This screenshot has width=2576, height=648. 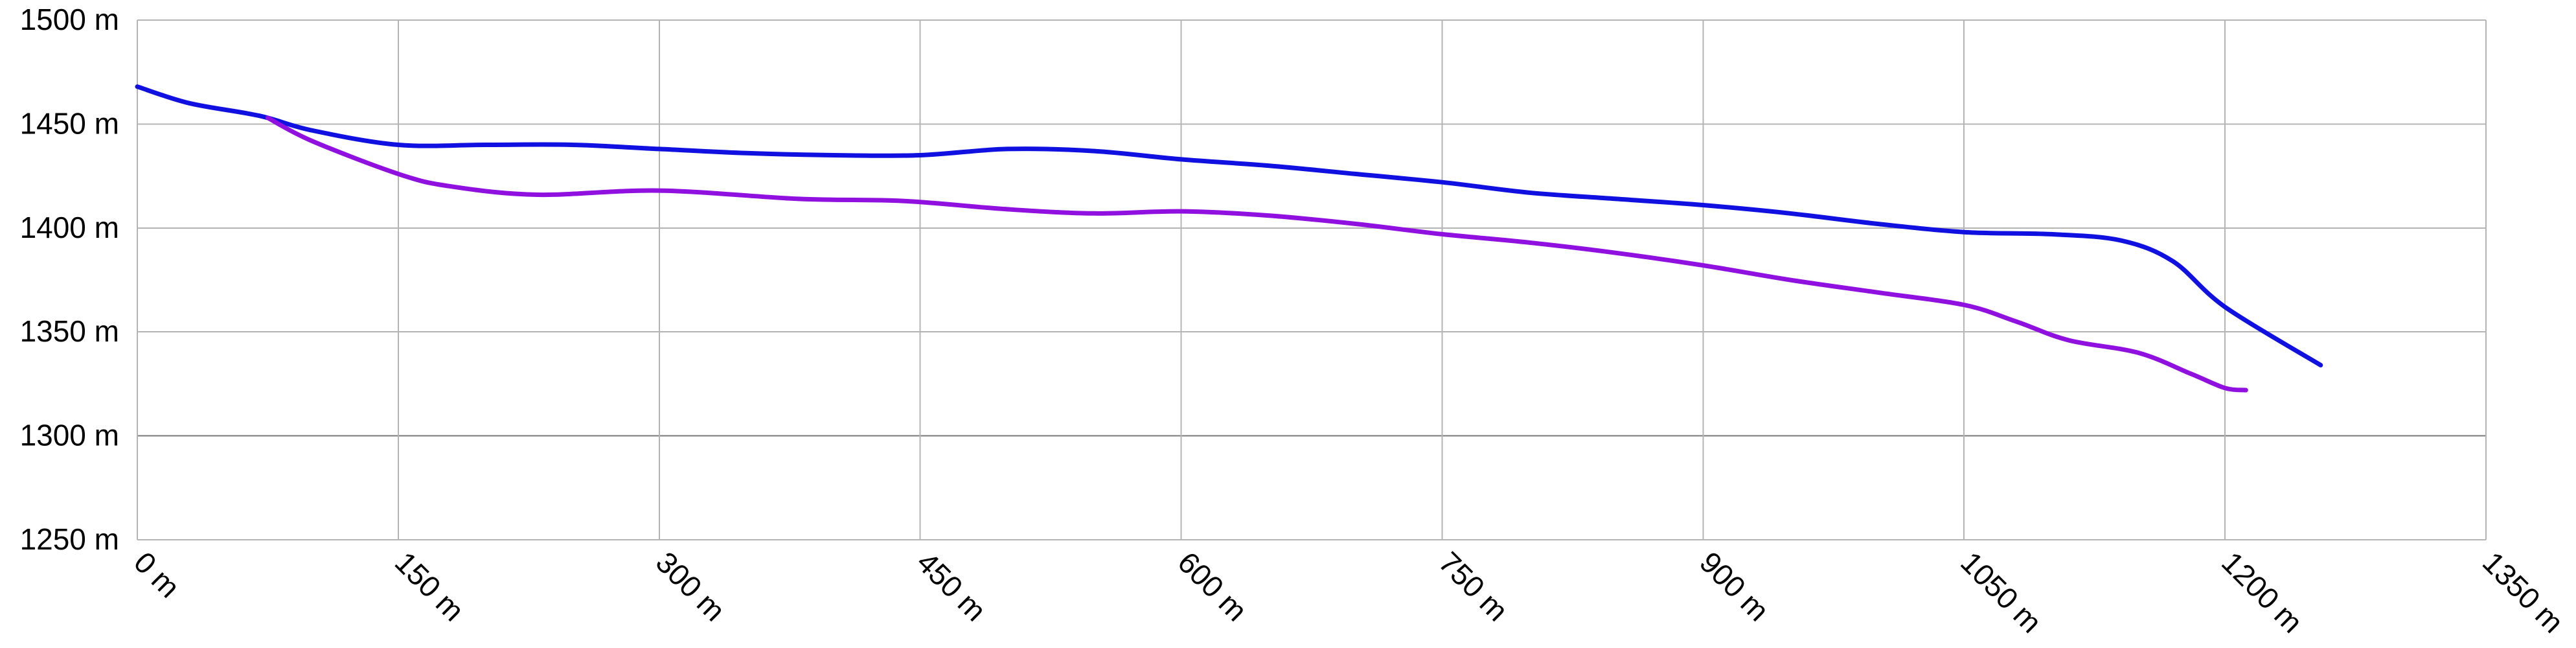 I want to click on y-tick-label: 1300 m, so click(x=69, y=435).